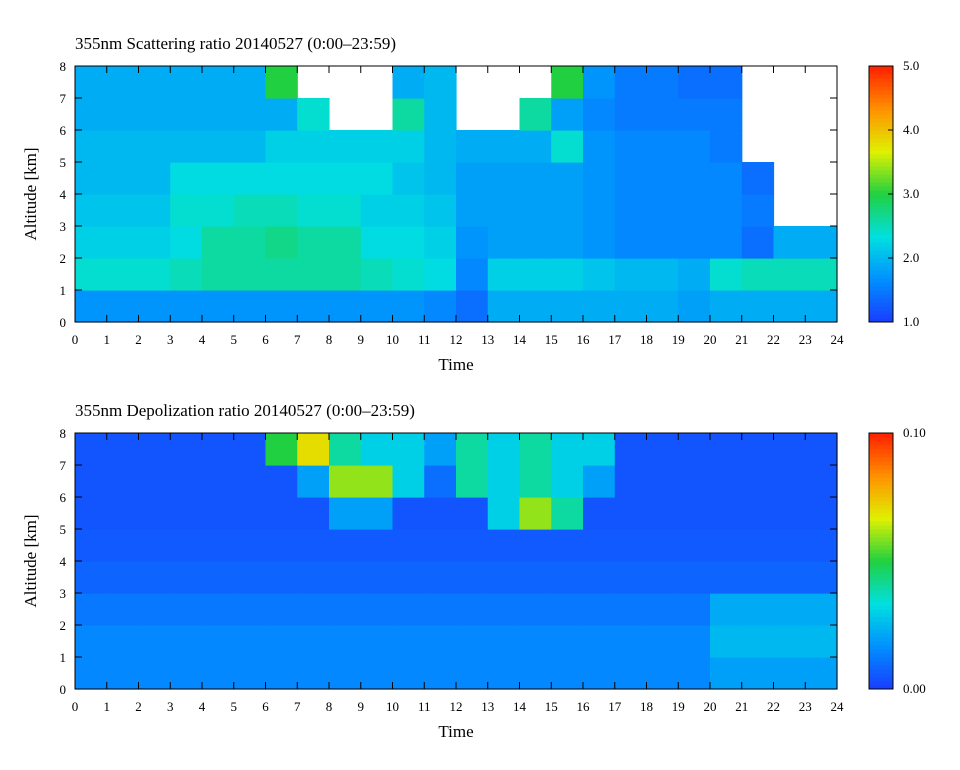  What do you see at coordinates (615, 706) in the screenshot?
I see `x-tick-label: 17` at bounding box center [615, 706].